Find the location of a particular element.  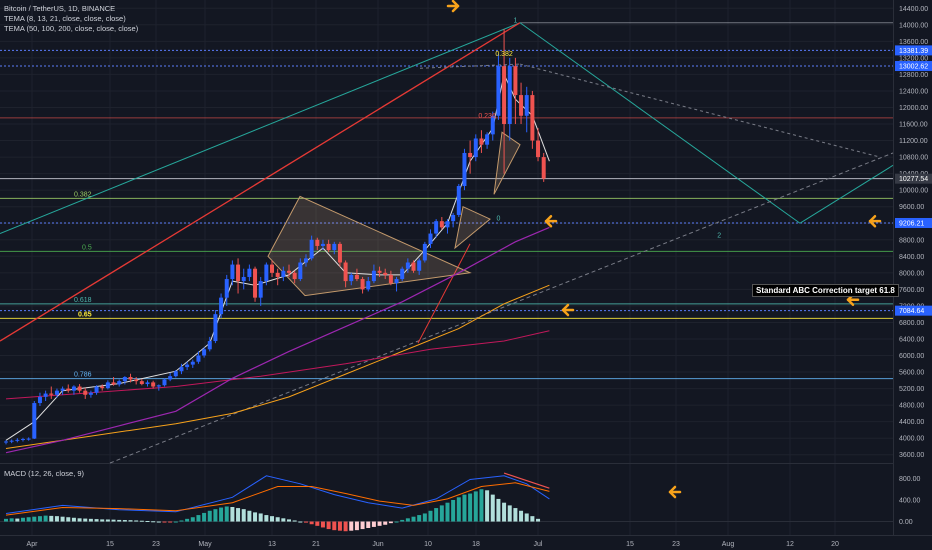

price-tag: 10277.54 is located at coordinates (913, 178).